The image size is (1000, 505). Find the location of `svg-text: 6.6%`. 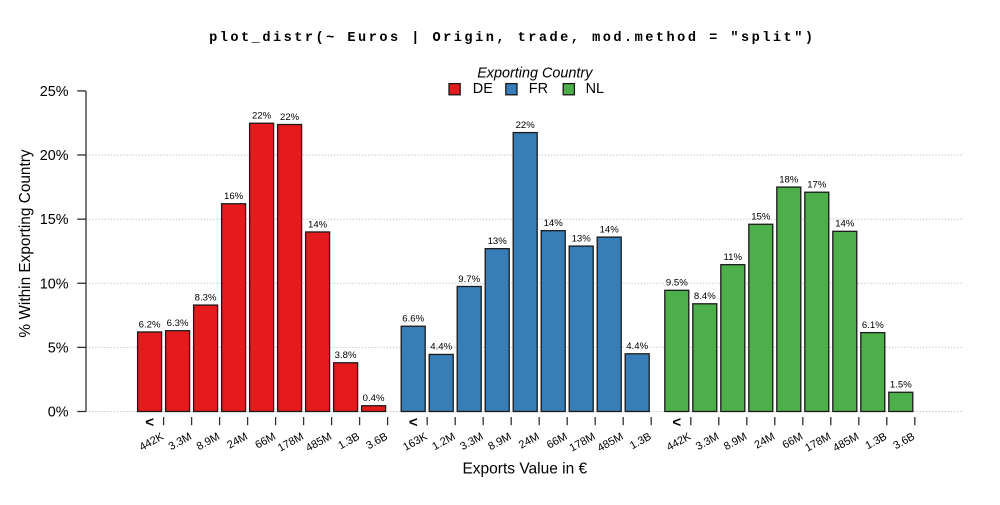

svg-text: 6.6% is located at coordinates (413, 319).